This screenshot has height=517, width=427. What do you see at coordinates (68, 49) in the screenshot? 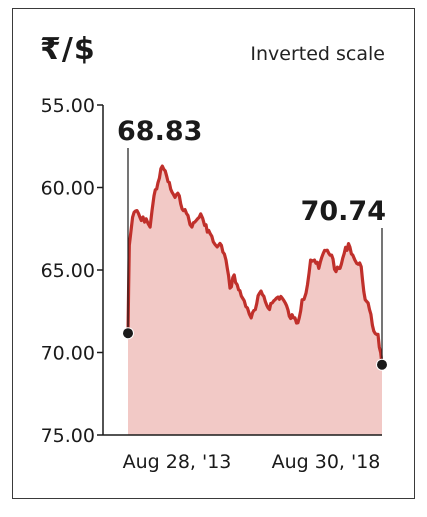
I see `chart-title: ₹/$` at bounding box center [68, 49].